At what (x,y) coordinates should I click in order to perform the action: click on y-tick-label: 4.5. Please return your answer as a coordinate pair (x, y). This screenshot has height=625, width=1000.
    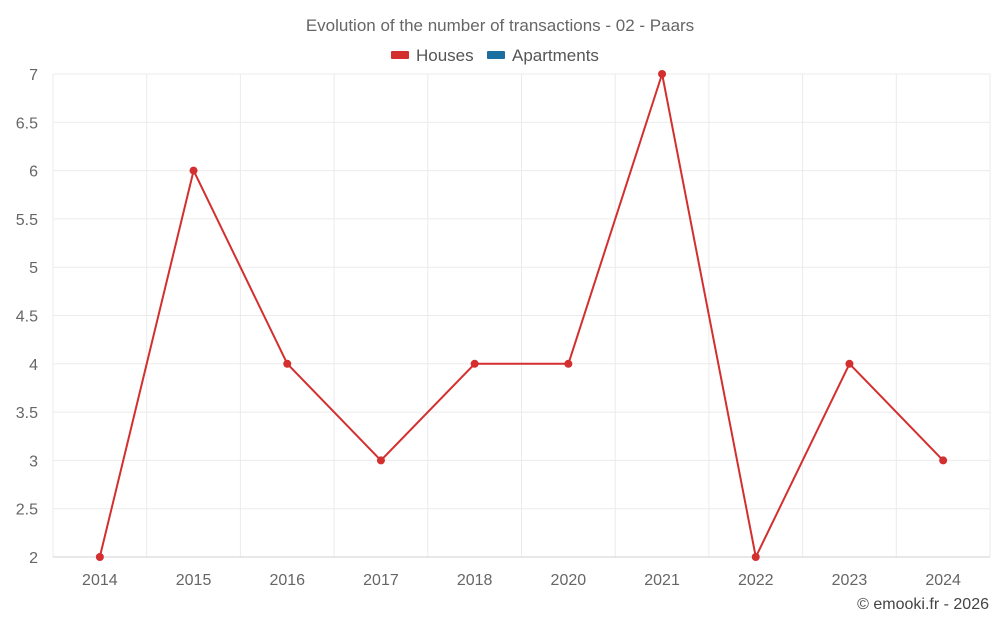
    Looking at the image, I should click on (27, 317).